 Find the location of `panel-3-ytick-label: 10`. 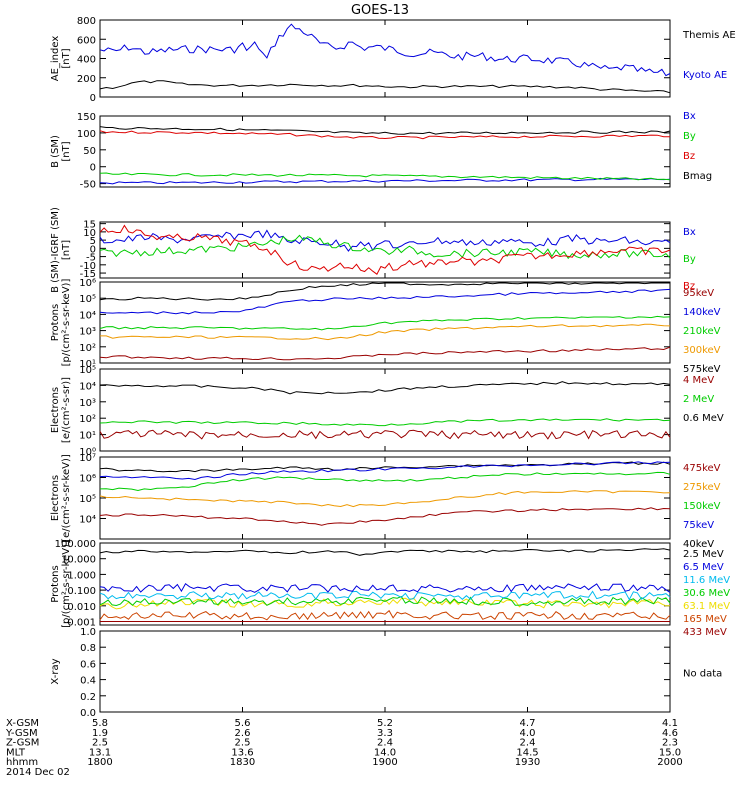

panel-3-ytick-label: 10 is located at coordinates (89, 233).